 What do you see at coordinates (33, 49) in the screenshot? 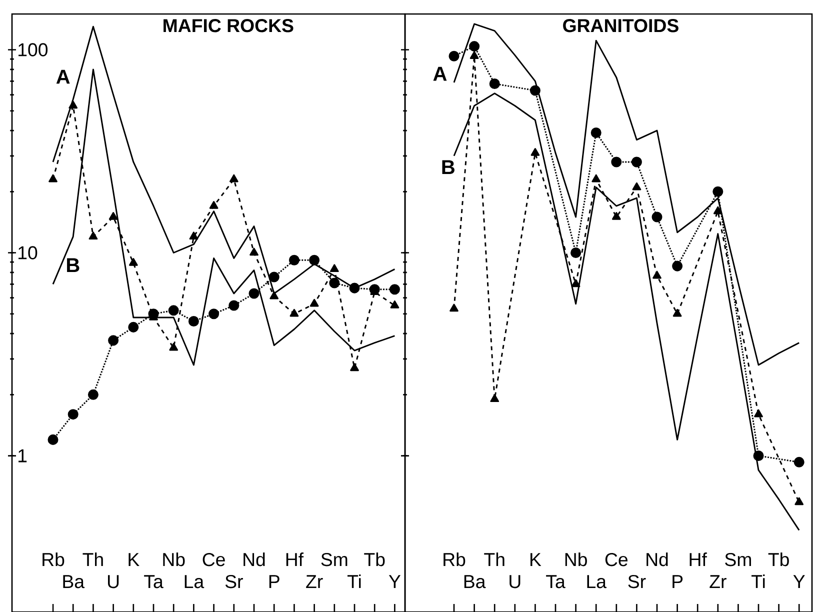
I see `y-tick-label: 100` at bounding box center [33, 49].